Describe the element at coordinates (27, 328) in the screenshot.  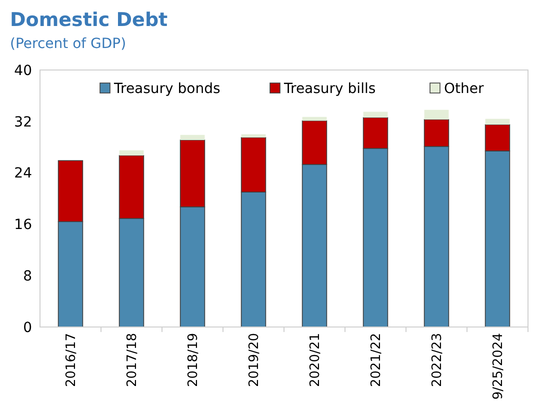
I see `y-tick-label: 0` at that location.